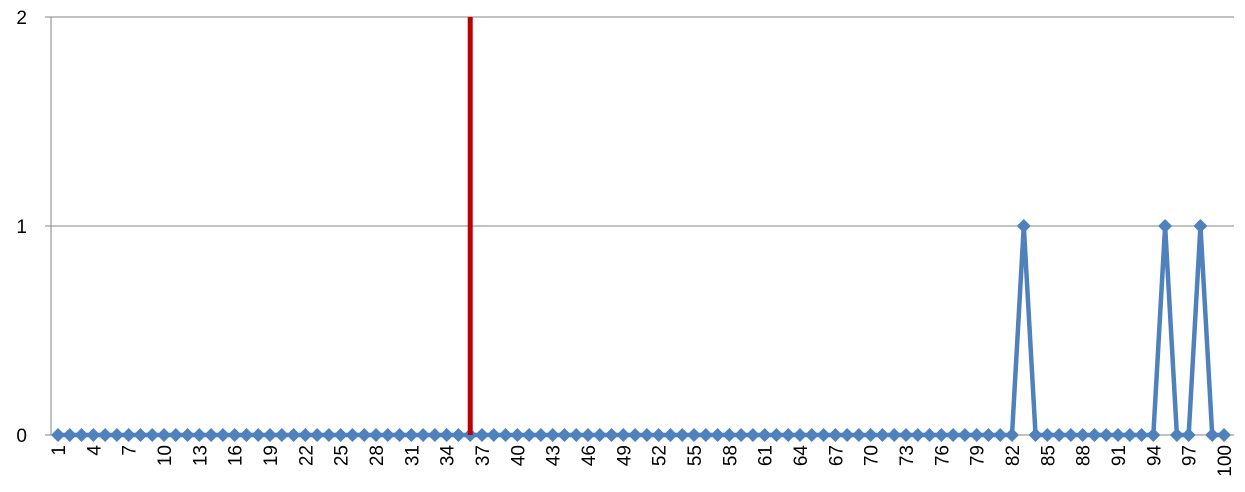  I want to click on x-tick-label: 31, so click(412, 455).